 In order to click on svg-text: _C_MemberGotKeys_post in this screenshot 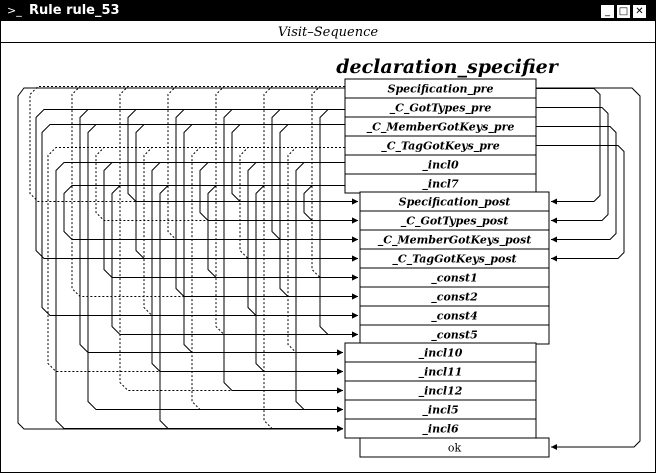, I will do `click(455, 241)`.